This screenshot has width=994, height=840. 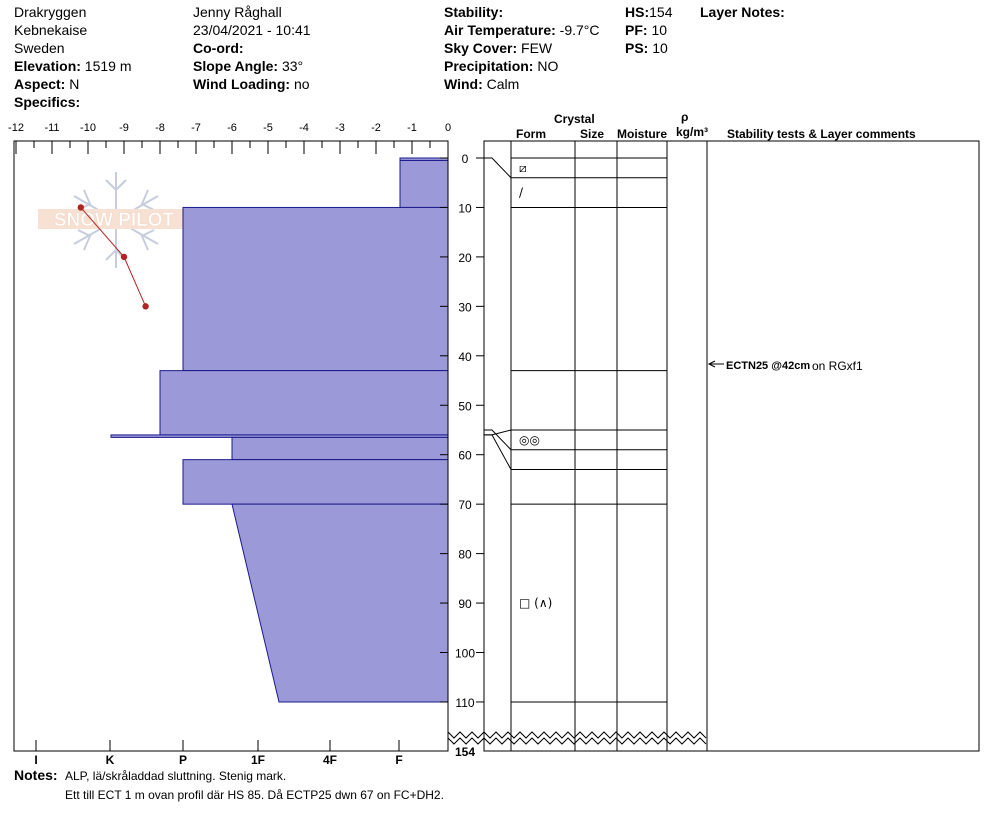 What do you see at coordinates (108, 66) in the screenshot?
I see `elevation-value: 1519 m` at bounding box center [108, 66].